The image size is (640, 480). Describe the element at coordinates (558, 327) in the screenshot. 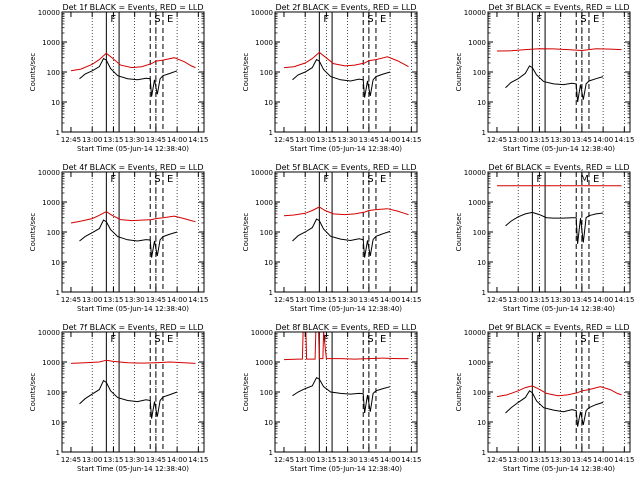

I see `chart-title: Det 9f BLACK = Events, RED = LLD` at that location.